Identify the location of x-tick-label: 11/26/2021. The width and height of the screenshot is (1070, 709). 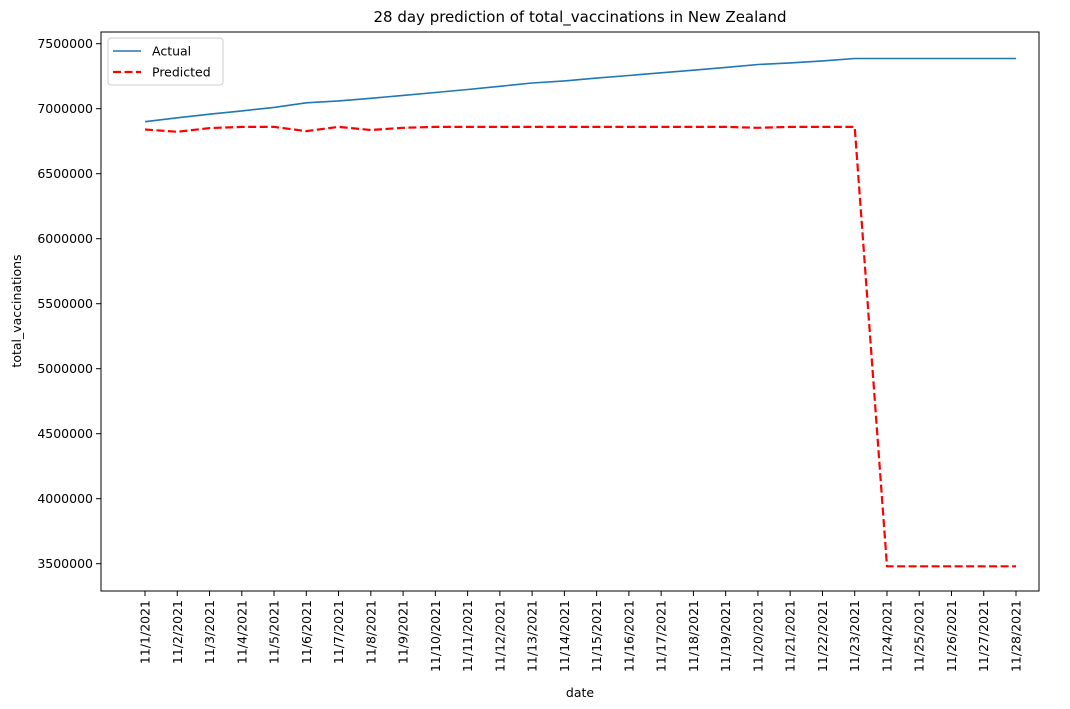
(951, 636).